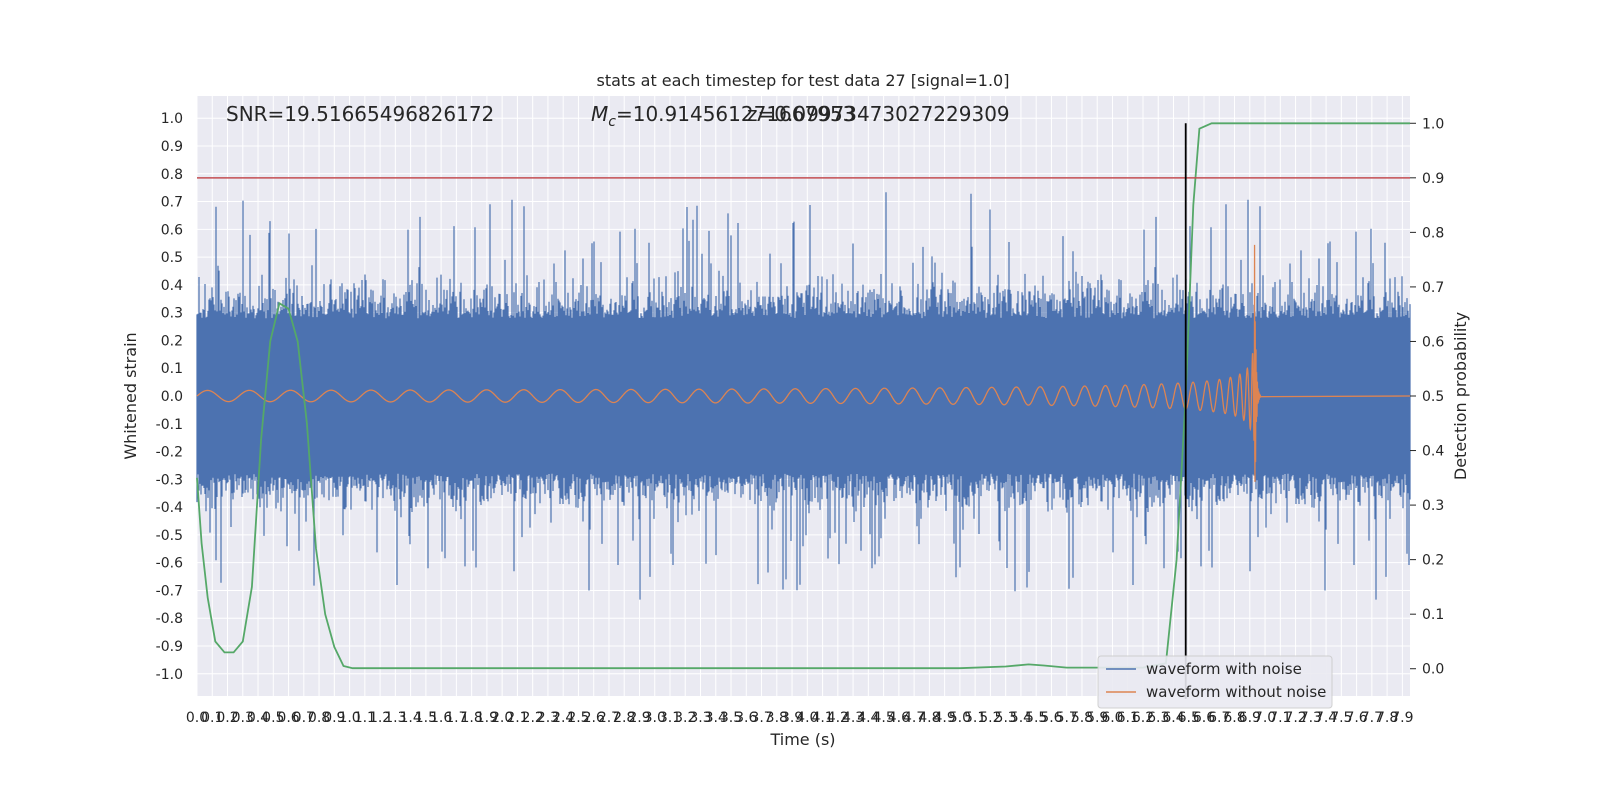 The image size is (1600, 800). Describe the element at coordinates (1433, 615) in the screenshot. I see `y2-tick-label: 0.1` at that location.